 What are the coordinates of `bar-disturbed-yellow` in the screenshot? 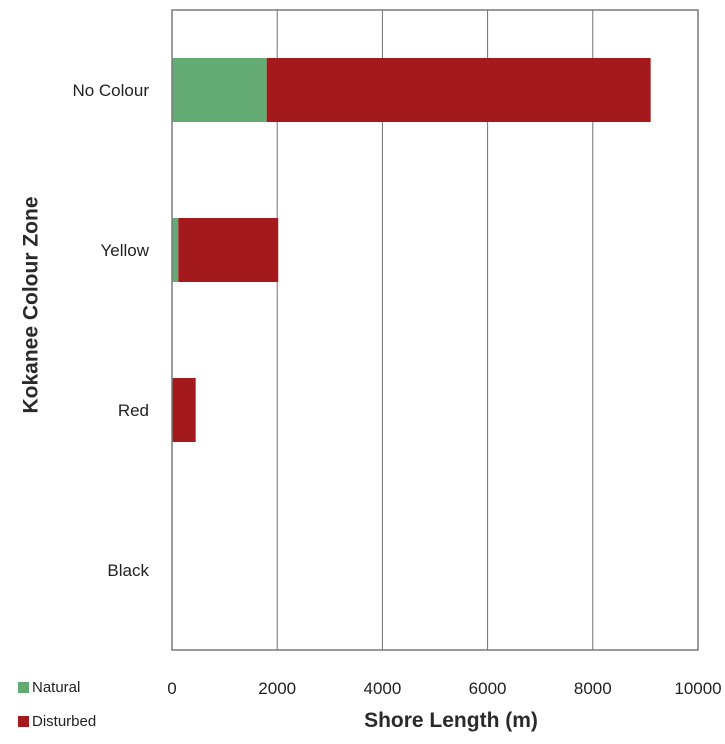 It's located at (228, 250).